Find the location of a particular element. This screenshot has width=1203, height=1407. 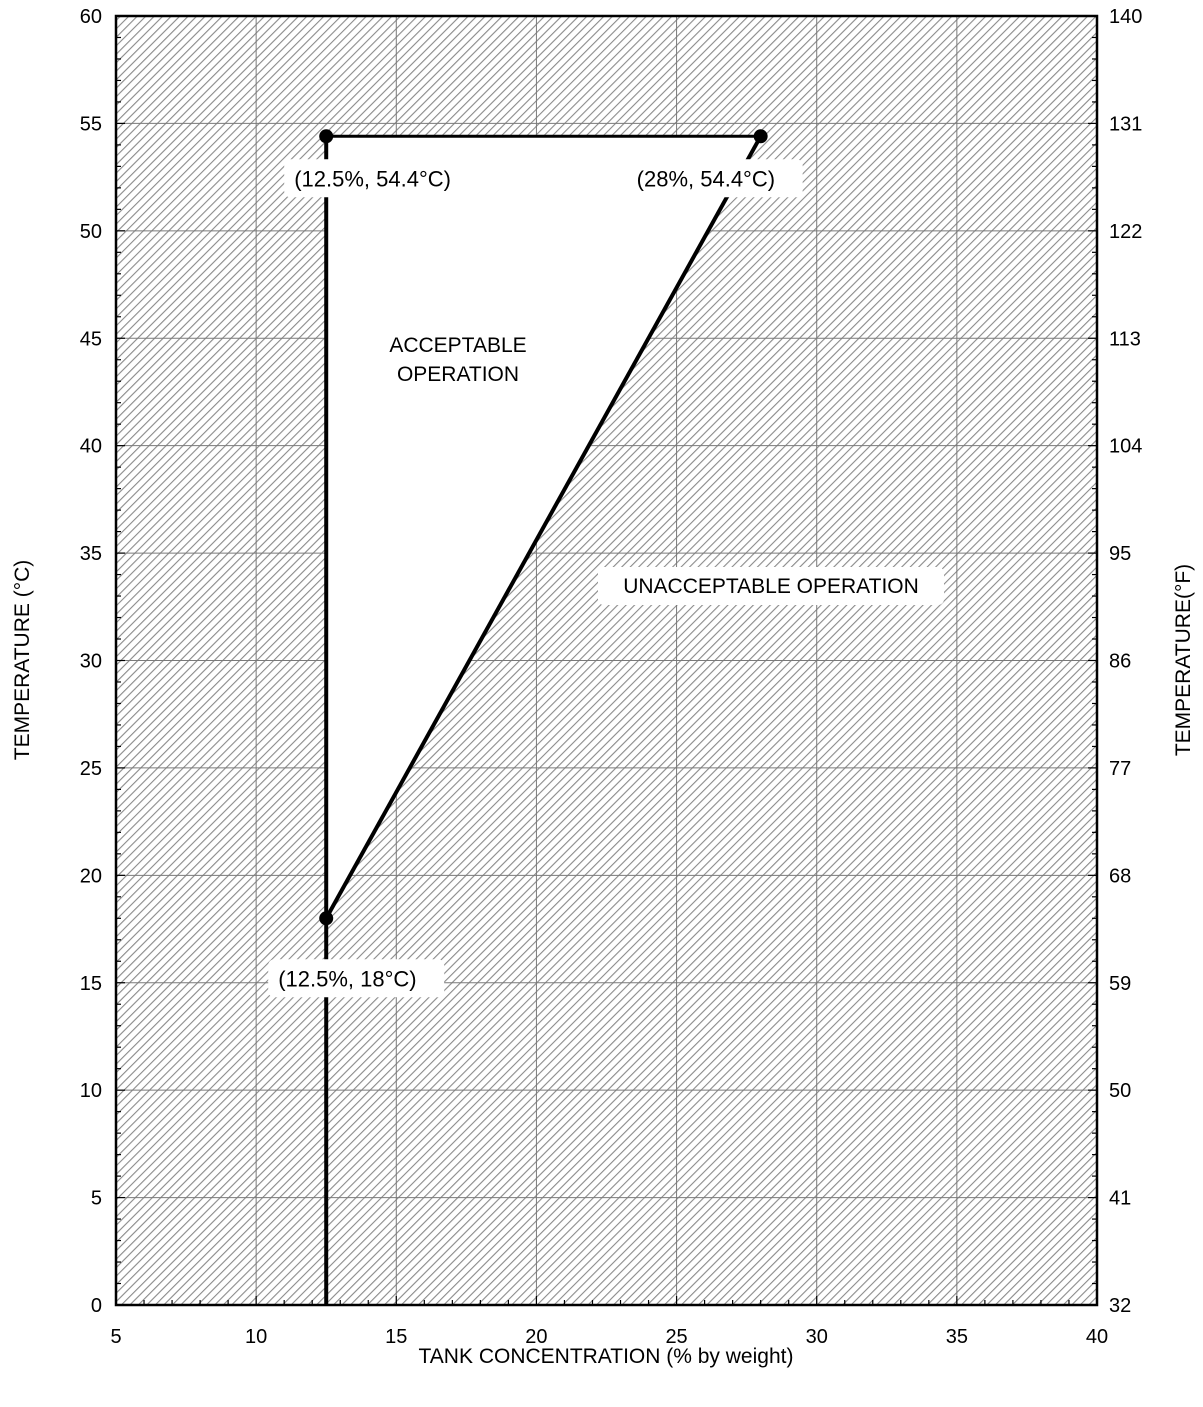

y-tick-label-8: 40 is located at coordinates (91, 447).